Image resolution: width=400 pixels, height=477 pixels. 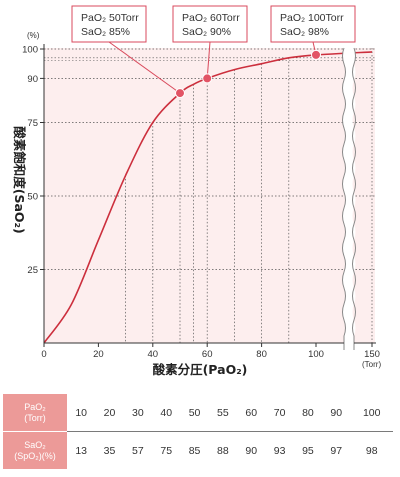 I want to click on callout-sao2-text: SaO₂ 85%, so click(x=105, y=32).